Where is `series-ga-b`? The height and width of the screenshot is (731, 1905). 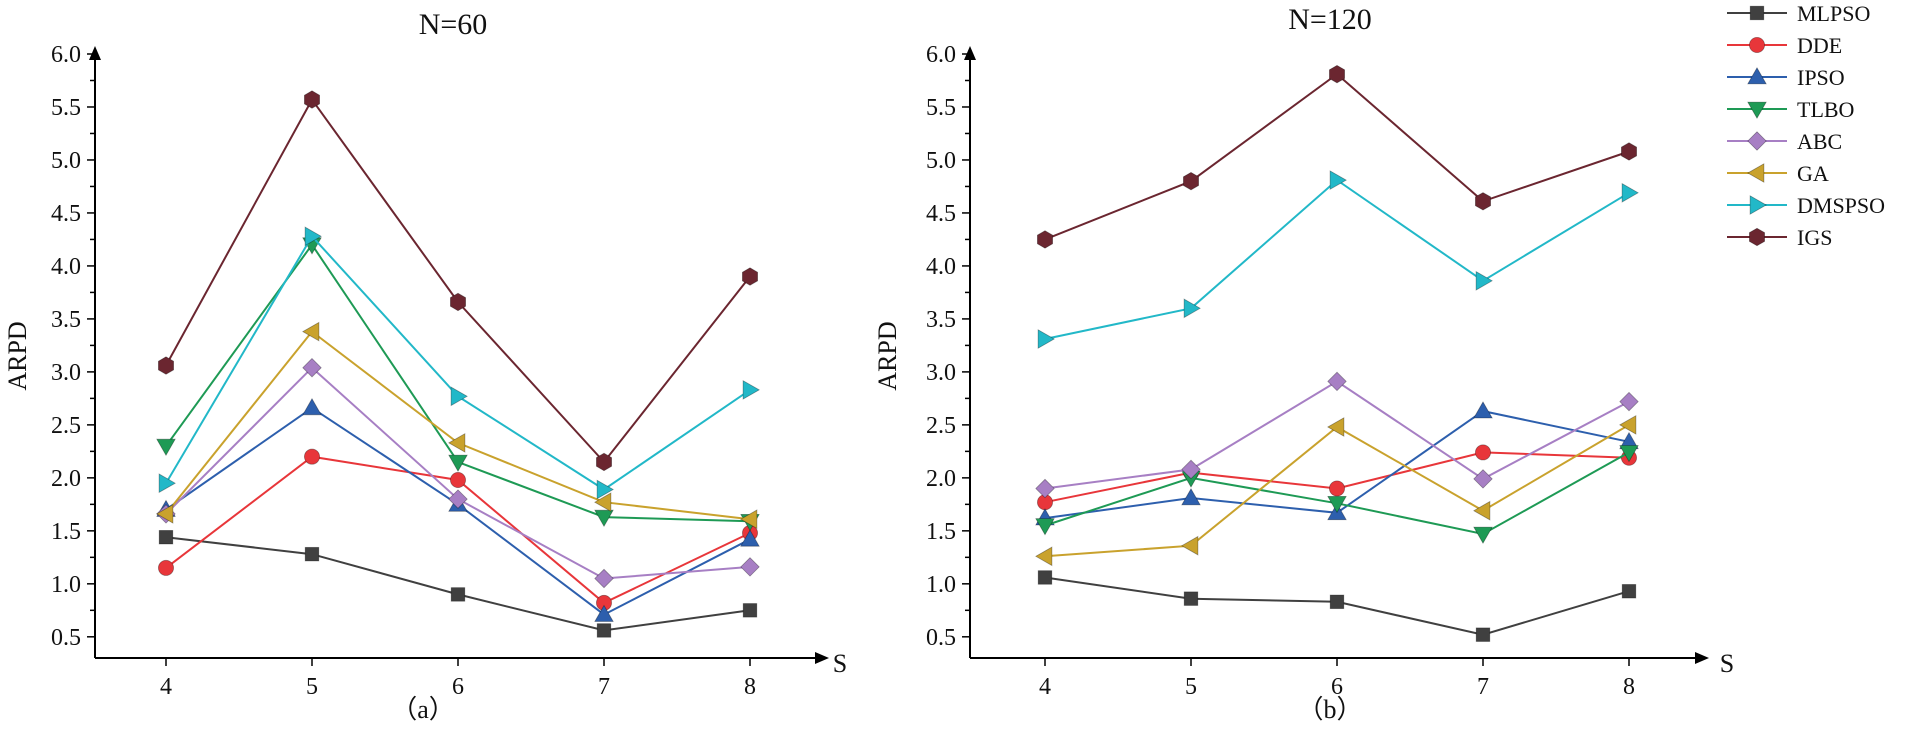
series-ga-b is located at coordinates (1335, 491).